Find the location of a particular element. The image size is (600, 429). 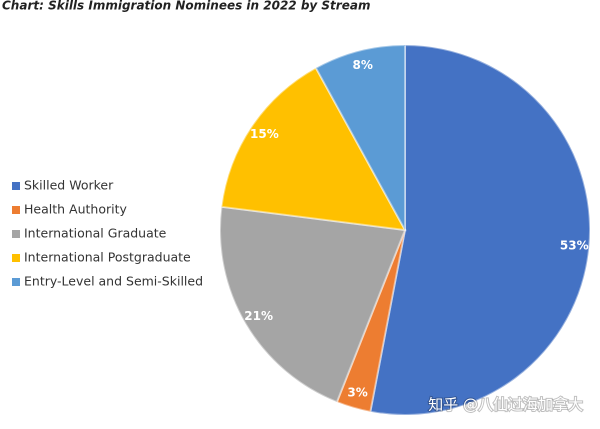

legend-label: Health Authority is located at coordinates (75, 209).